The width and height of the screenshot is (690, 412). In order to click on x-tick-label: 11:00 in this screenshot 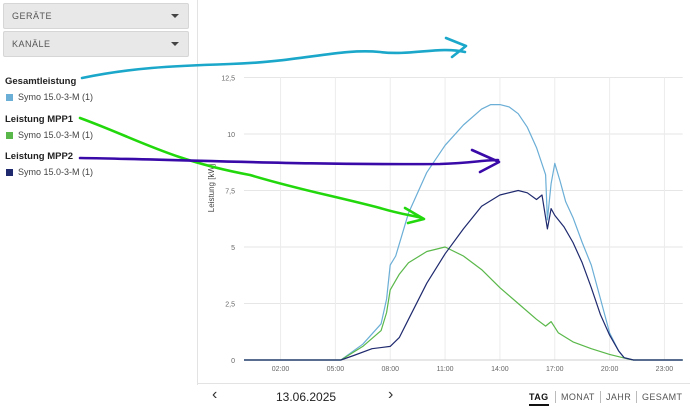, I will do `click(445, 369)`.